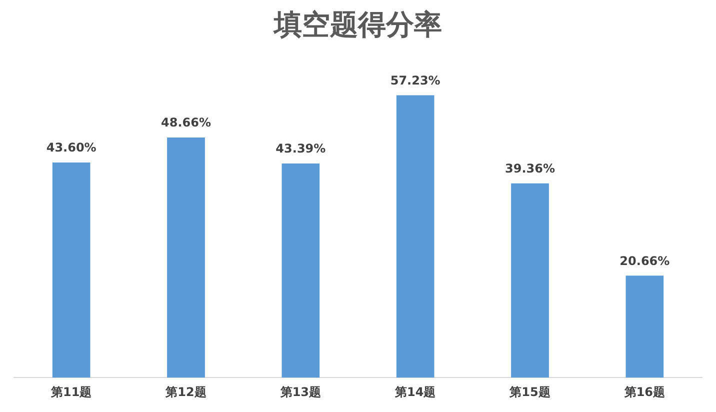 Image resolution: width=716 pixels, height=412 pixels. What do you see at coordinates (300, 391) in the screenshot?
I see `x-tick-label: 第13题` at bounding box center [300, 391].